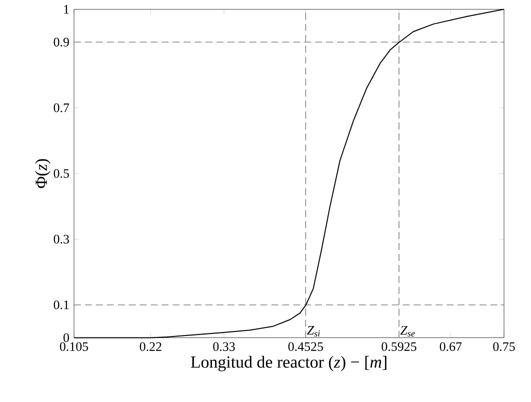 Image resolution: width=531 pixels, height=402 pixels. What do you see at coordinates (224, 347) in the screenshot?
I see `x-tick-label: 0.33` at bounding box center [224, 347].